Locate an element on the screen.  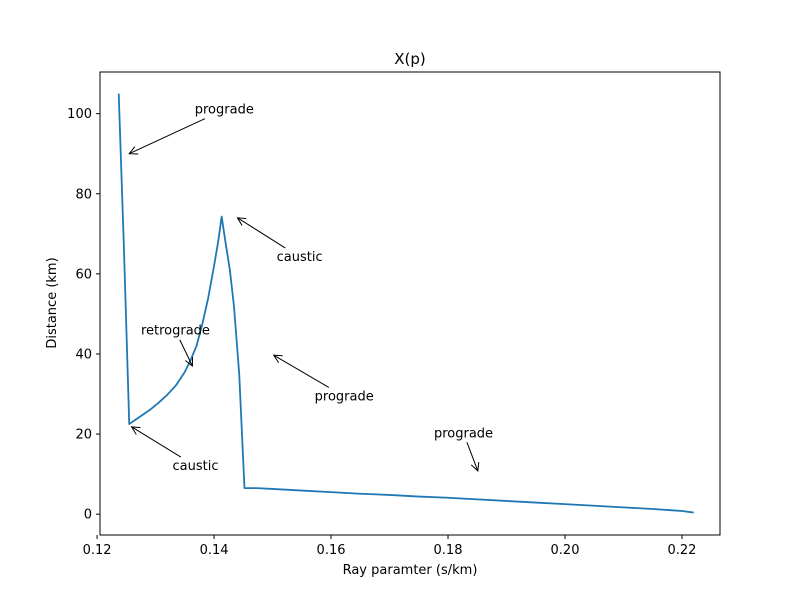
y-tick-label: 80 is located at coordinates (83, 194).